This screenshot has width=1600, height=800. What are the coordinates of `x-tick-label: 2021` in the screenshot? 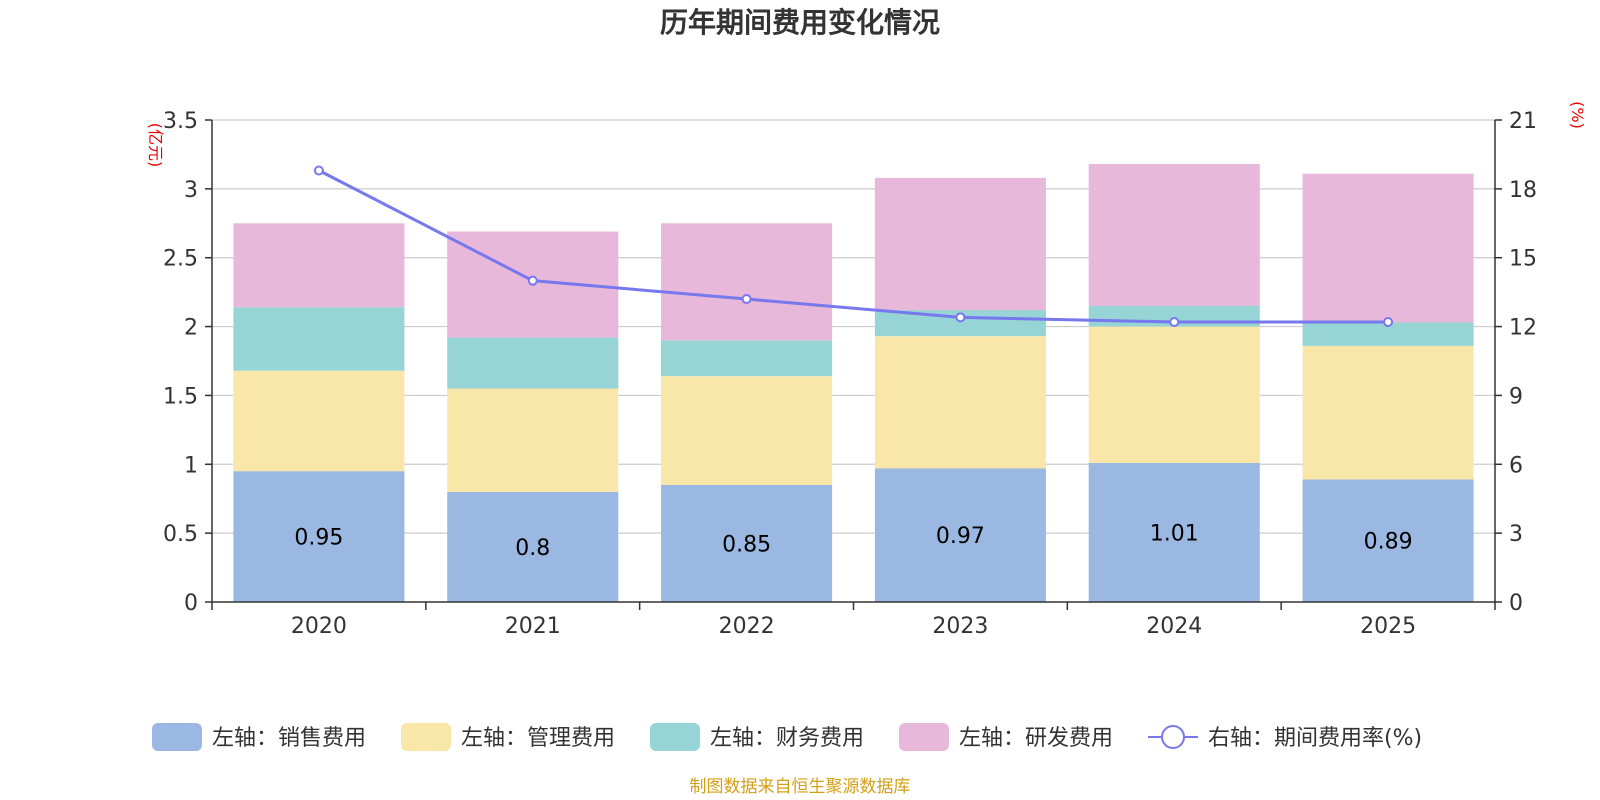 It's located at (533, 626).